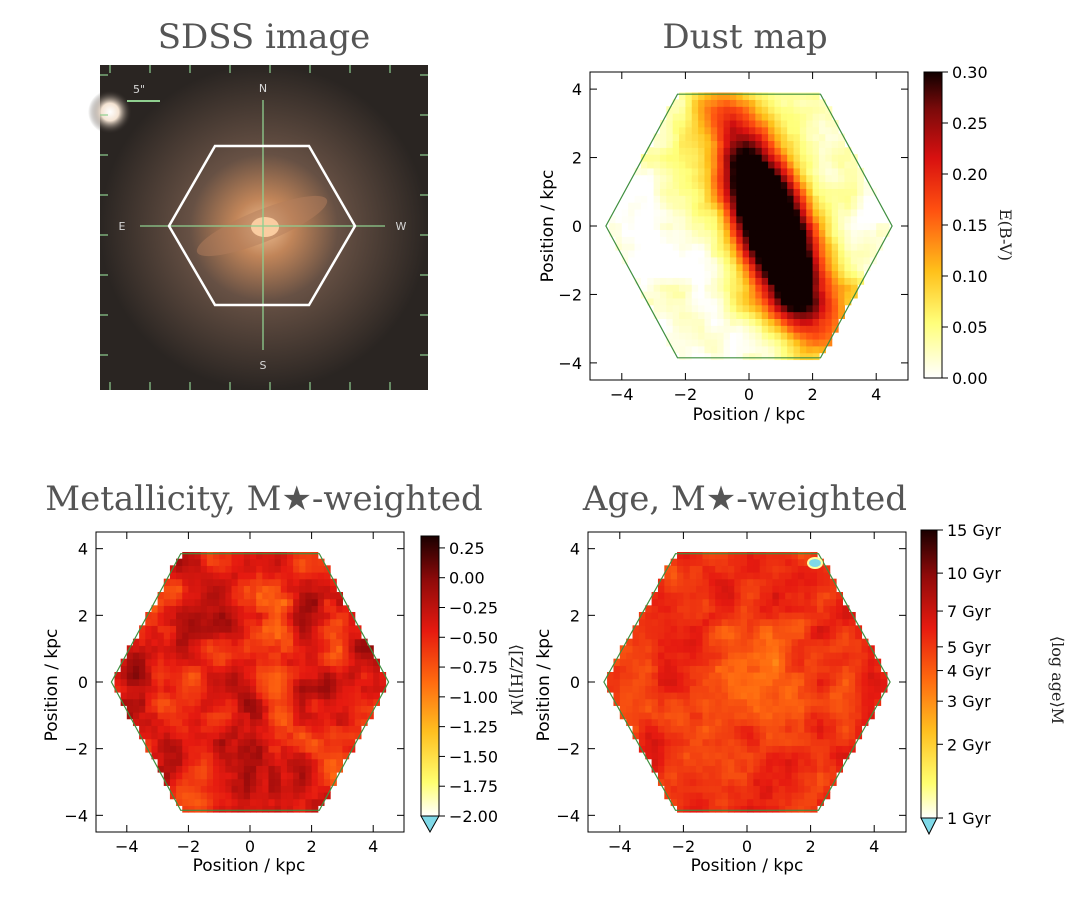 Image resolution: width=1067 pixels, height=907 pixels. Describe the element at coordinates (970, 327) in the screenshot. I see `dust-cb-tick-label: 0.05` at that location.